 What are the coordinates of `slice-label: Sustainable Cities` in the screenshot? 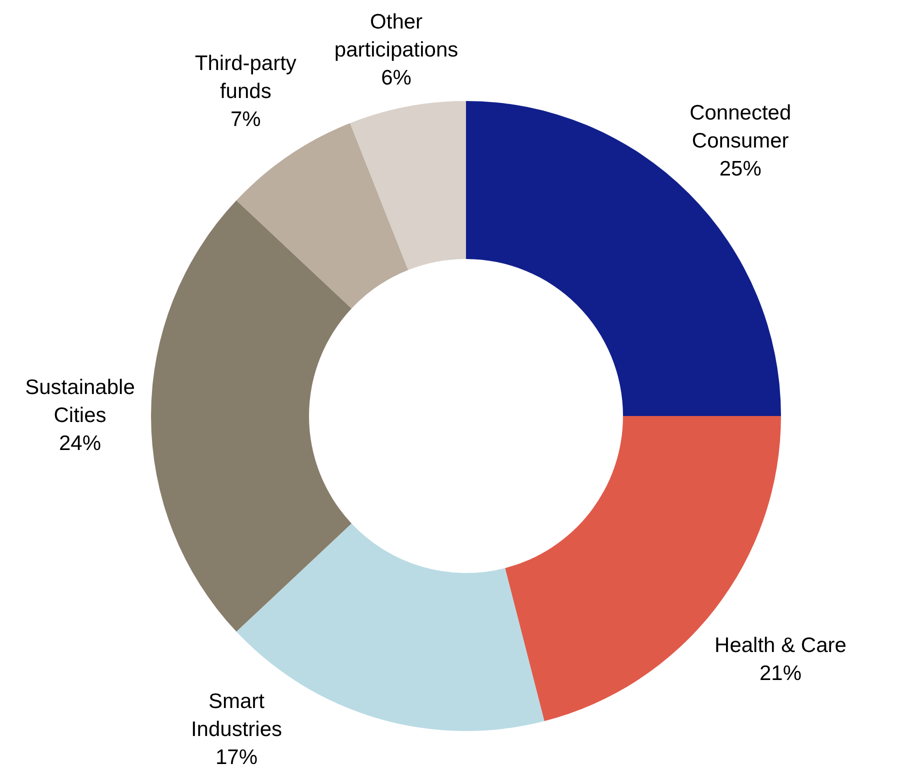 It's located at (80, 401).